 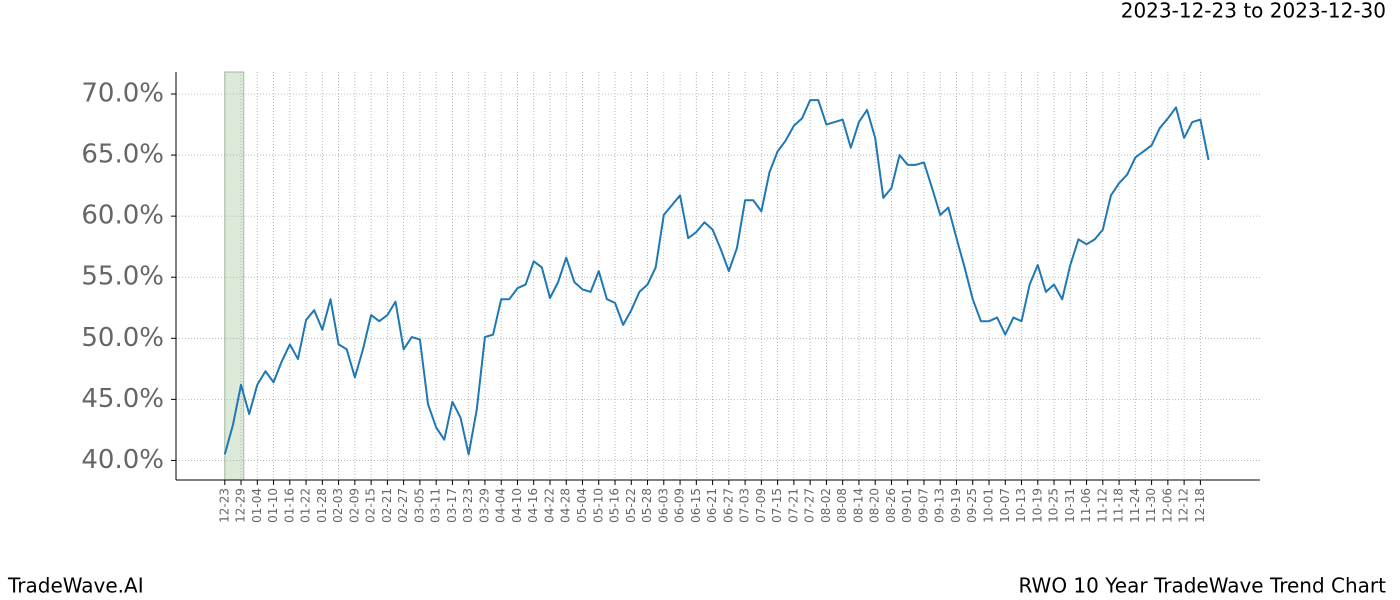 I want to click on y-tick-label: 60.0%, so click(x=122, y=216).